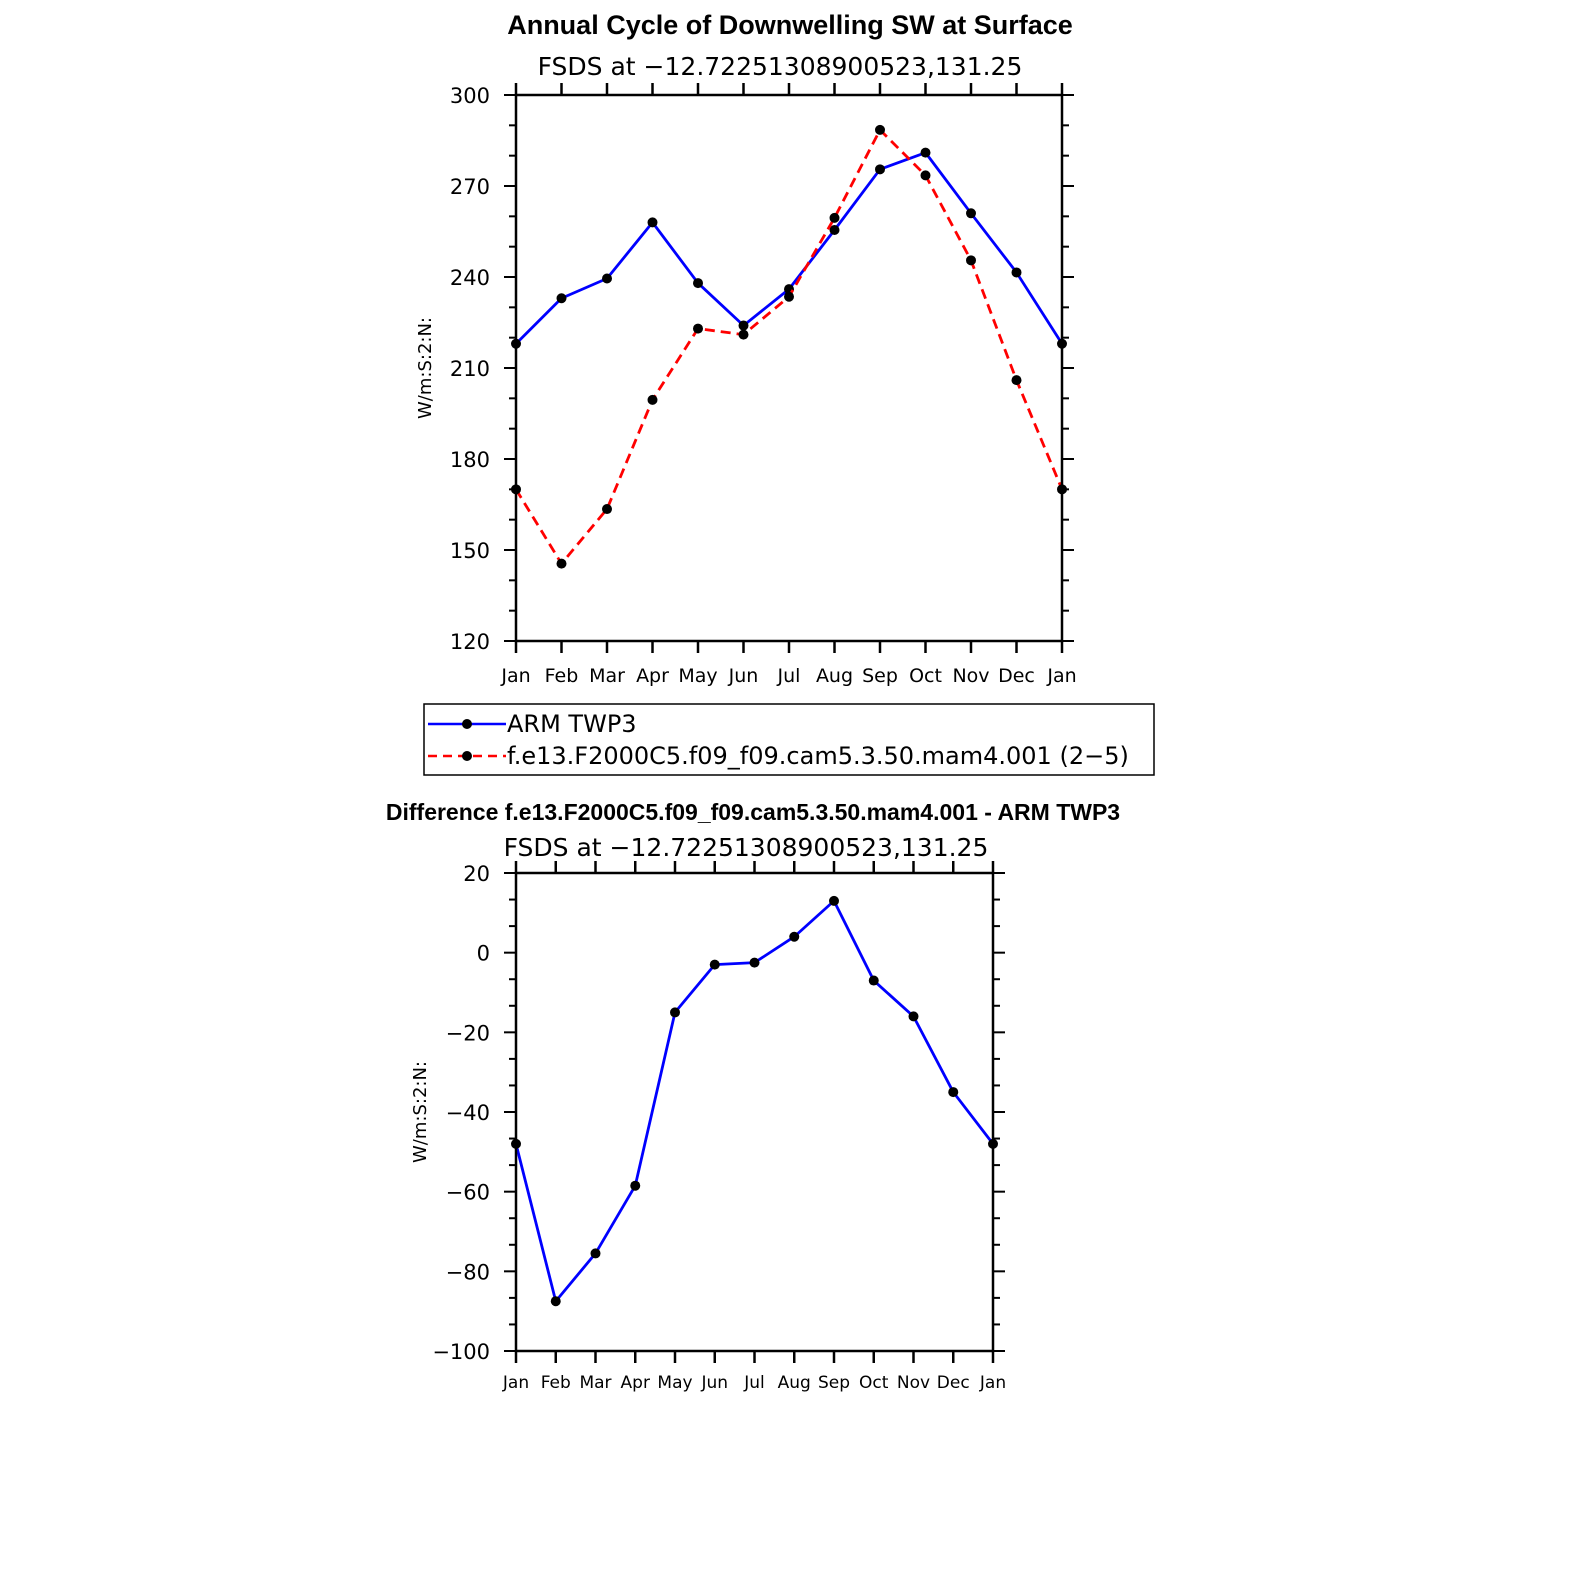  I want to click on top-chart-xtick-label: Dec, so click(1016, 676).